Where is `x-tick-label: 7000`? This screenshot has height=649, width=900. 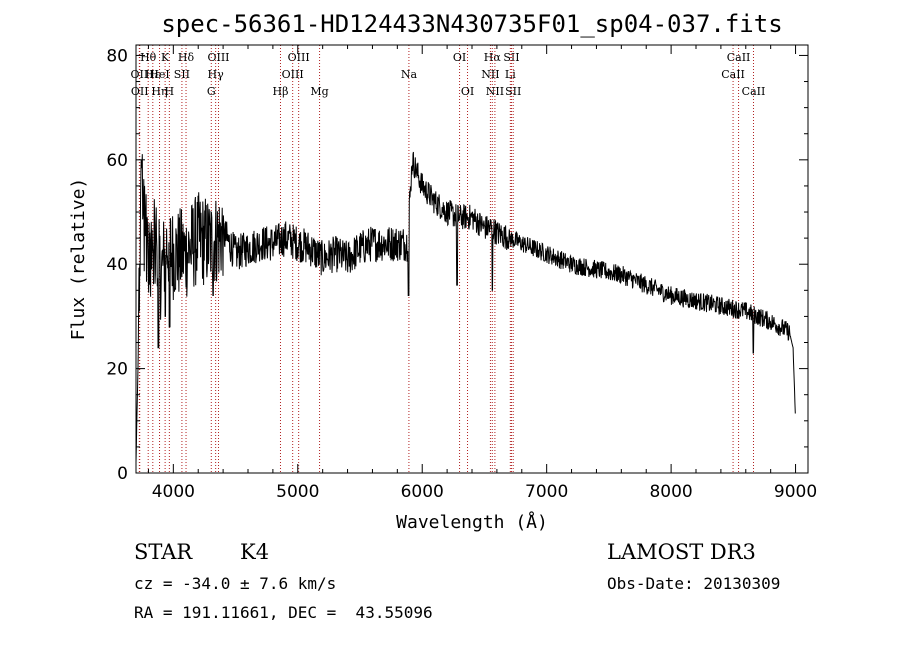
x-tick-label: 7000 is located at coordinates (546, 492).